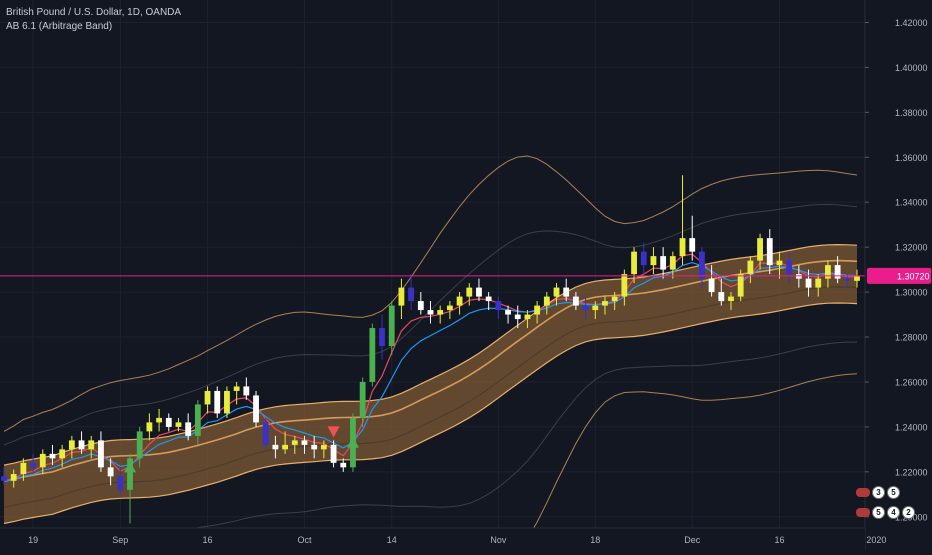 This screenshot has height=555, width=932. I want to click on logo-badges: 3 5 5 4 2, so click(885, 505).